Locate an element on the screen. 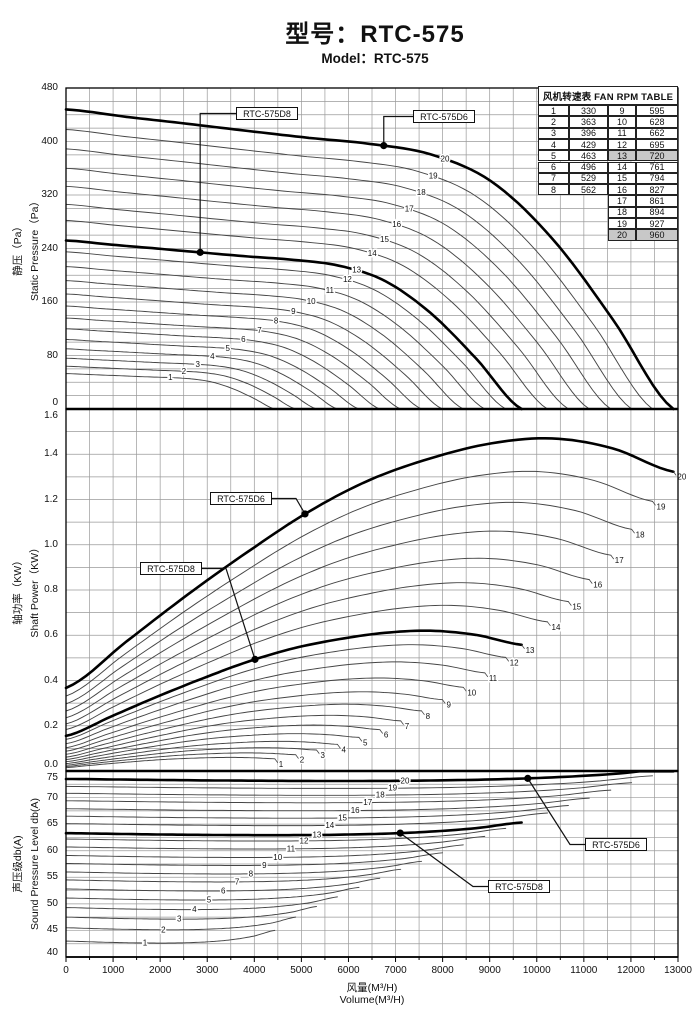  sound-curve-label-8: 8 is located at coordinates (251, 873).